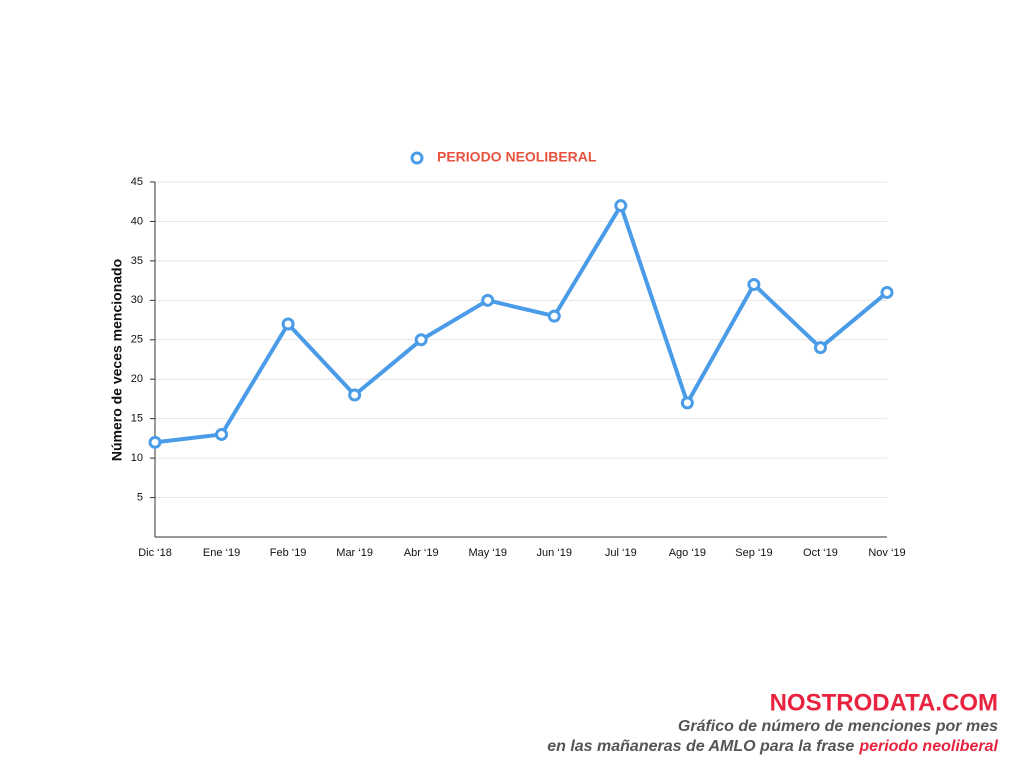  What do you see at coordinates (838, 726) in the screenshot?
I see `caption-line: Gráfico de número de menciones por mes` at bounding box center [838, 726].